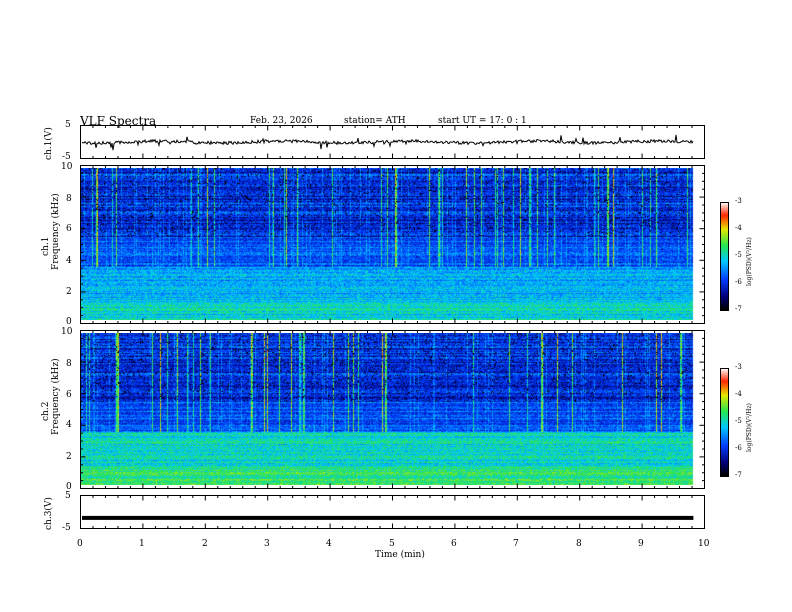 The image size is (792, 612). What do you see at coordinates (69, 261) in the screenshot?
I see `spec1-ytick-4: 4` at bounding box center [69, 261].